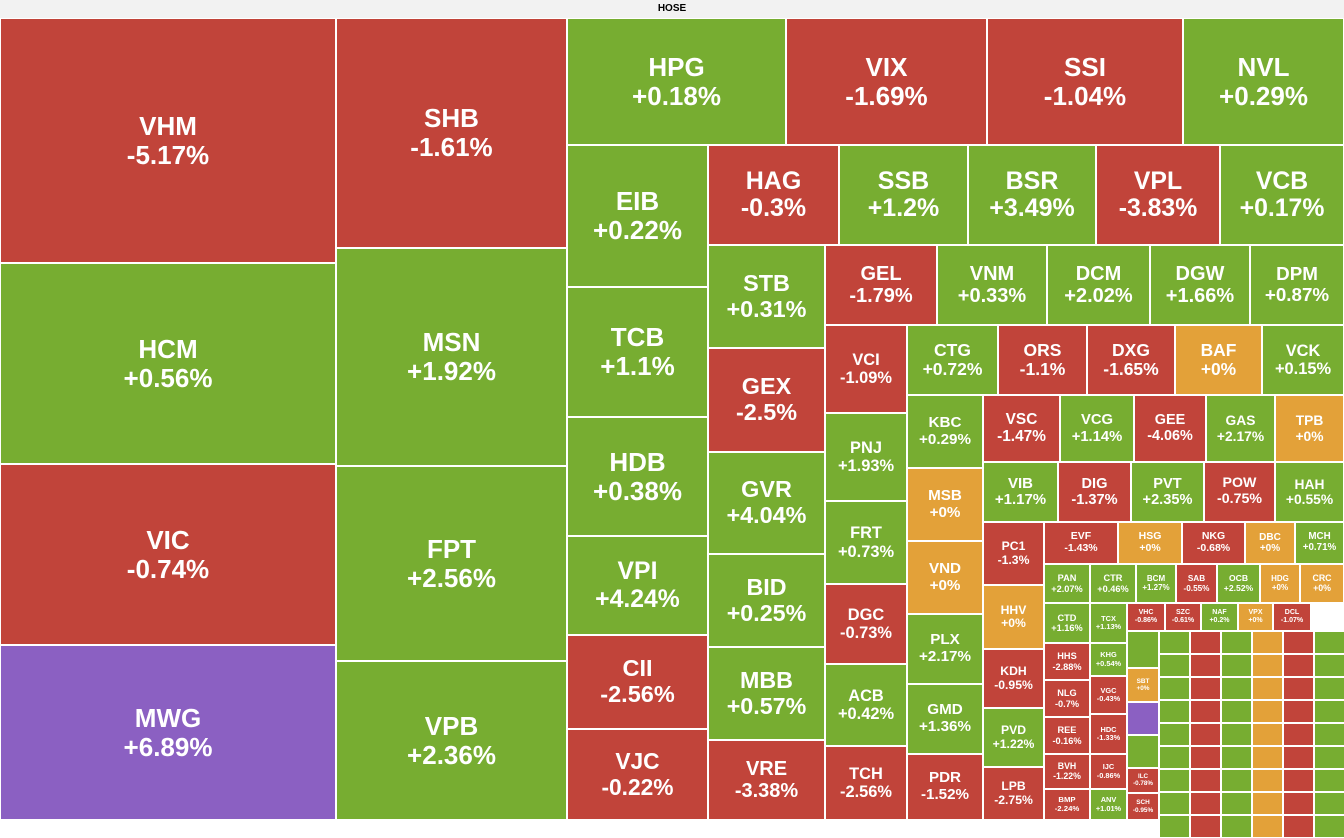 The width and height of the screenshot is (1344, 838). Describe the element at coordinates (1218, 360) in the screenshot. I see `stock-tile: BAF +0%` at that location.